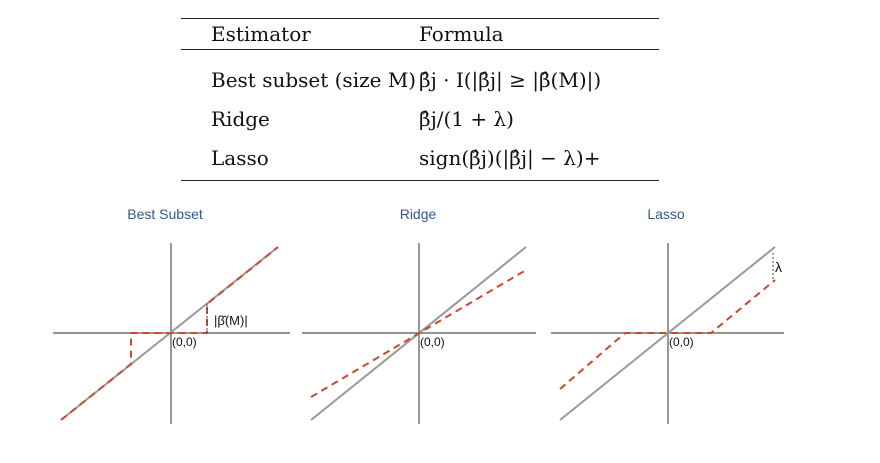  I want to click on header-estimator: Estimator, so click(261, 34).